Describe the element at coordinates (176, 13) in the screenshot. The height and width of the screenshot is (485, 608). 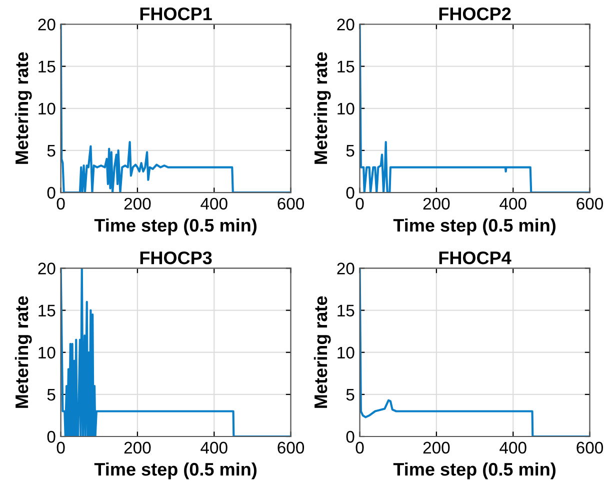
I see `chart-title: FHOCP1` at that location.